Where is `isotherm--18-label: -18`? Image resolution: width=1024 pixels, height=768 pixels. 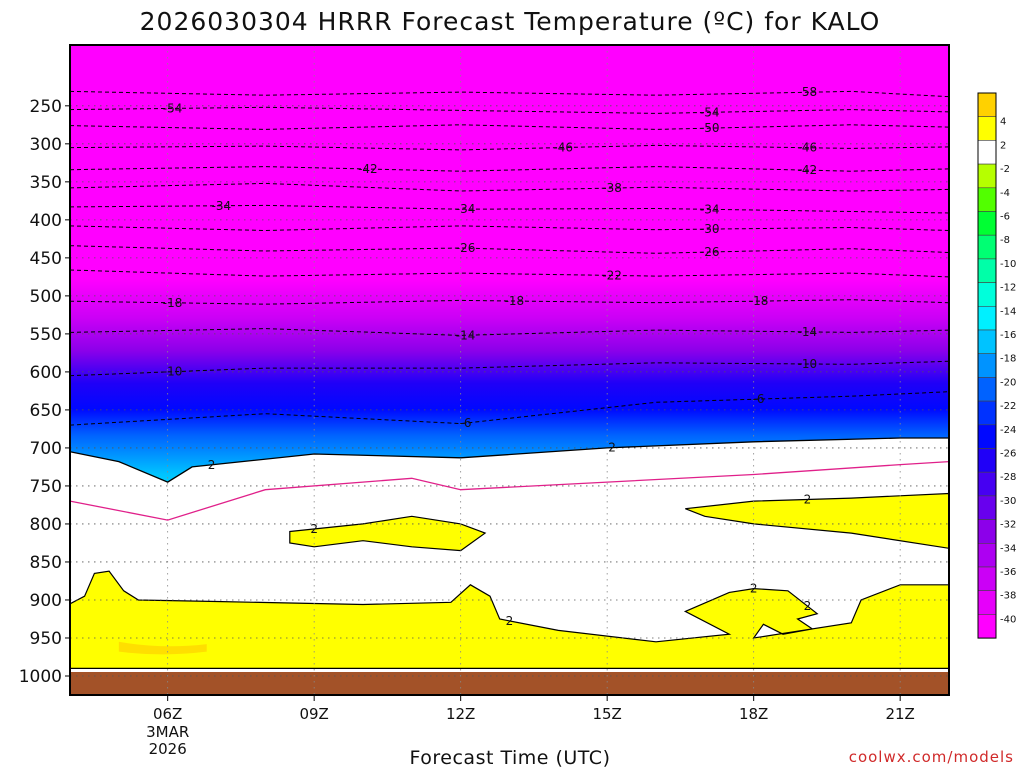
isotherm--18-label: -18 is located at coordinates (515, 301).